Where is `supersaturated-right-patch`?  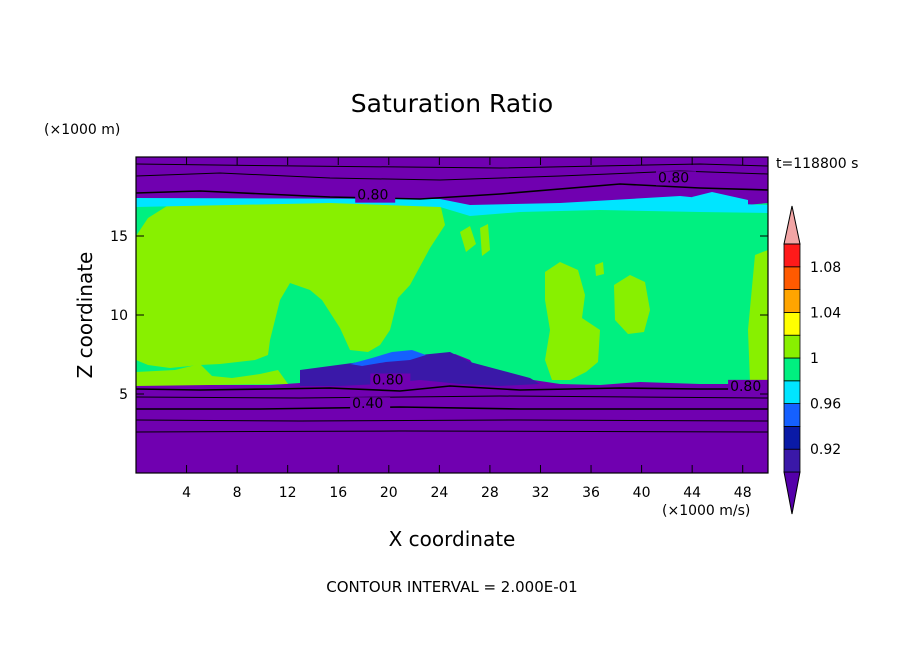 supersaturated-right-patch is located at coordinates (572, 321).